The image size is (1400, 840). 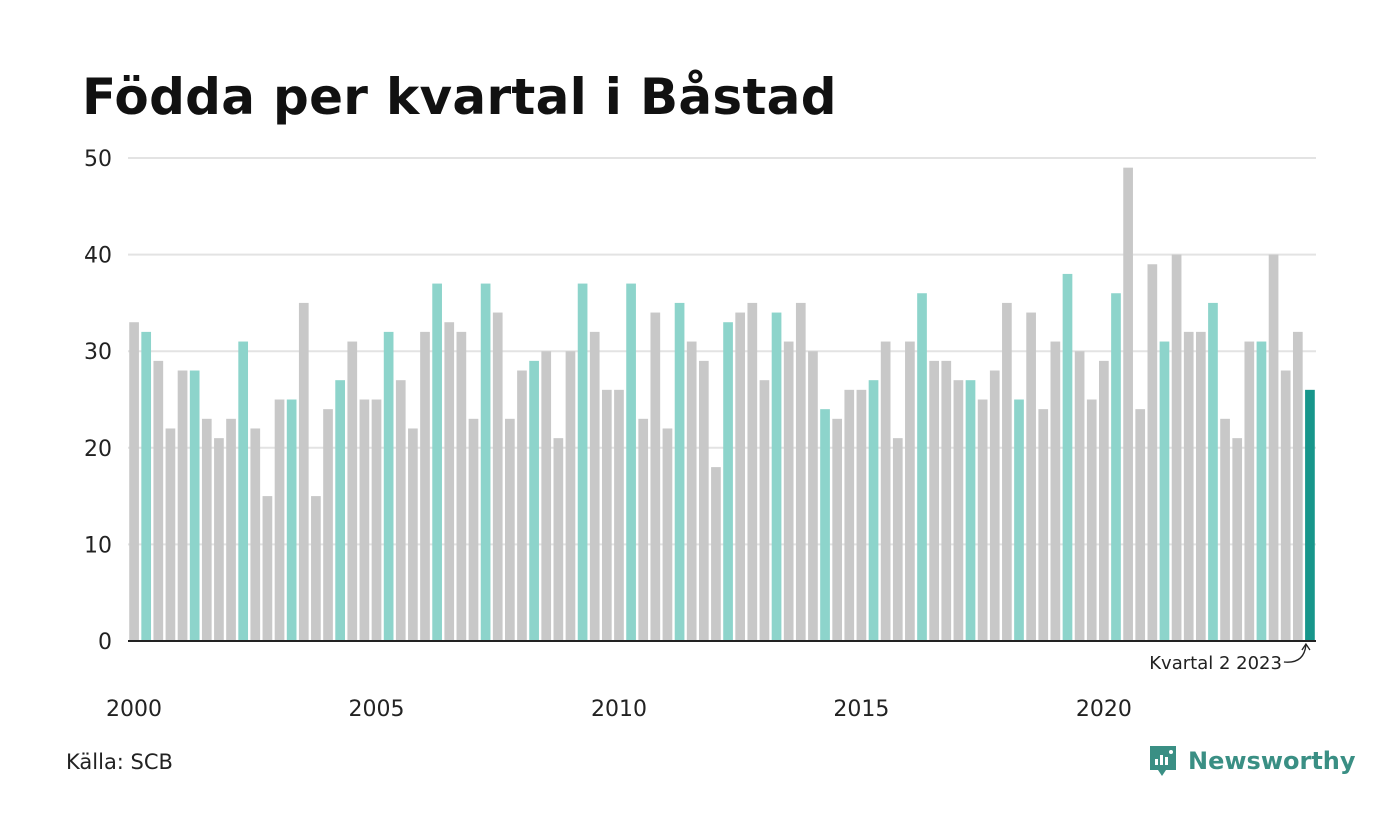 I want to click on y-tick-label: 0, so click(x=105, y=642).